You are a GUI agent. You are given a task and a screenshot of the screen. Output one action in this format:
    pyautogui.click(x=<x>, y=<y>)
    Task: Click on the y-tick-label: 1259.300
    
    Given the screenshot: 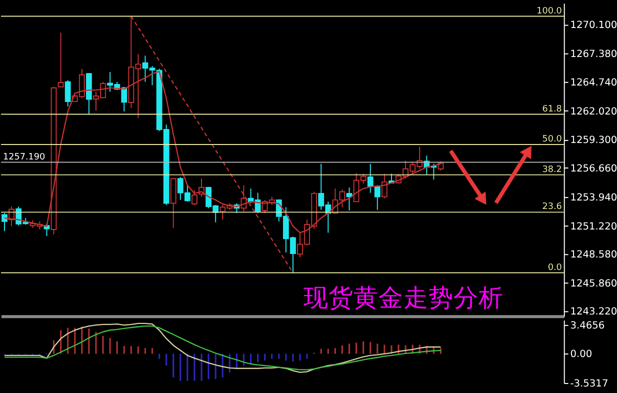 What is the action you would take?
    pyautogui.click(x=593, y=140)
    